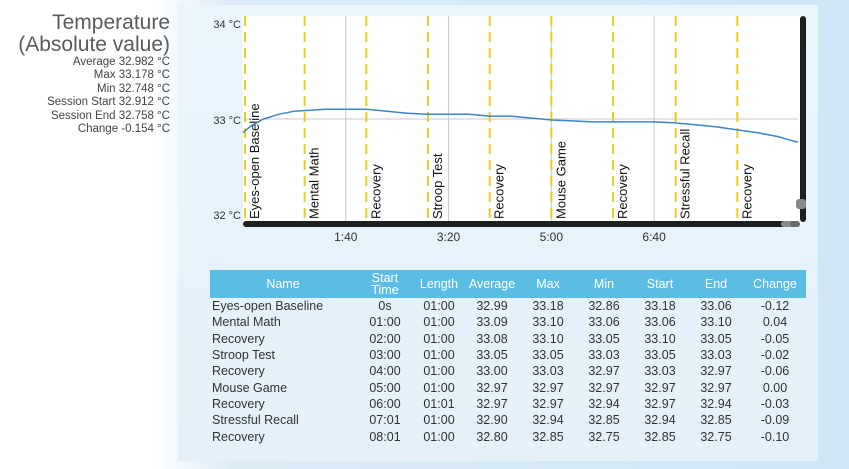 The height and width of the screenshot is (469, 849). Describe the element at coordinates (660, 387) in the screenshot. I see `cell-start: 32.97` at that location.